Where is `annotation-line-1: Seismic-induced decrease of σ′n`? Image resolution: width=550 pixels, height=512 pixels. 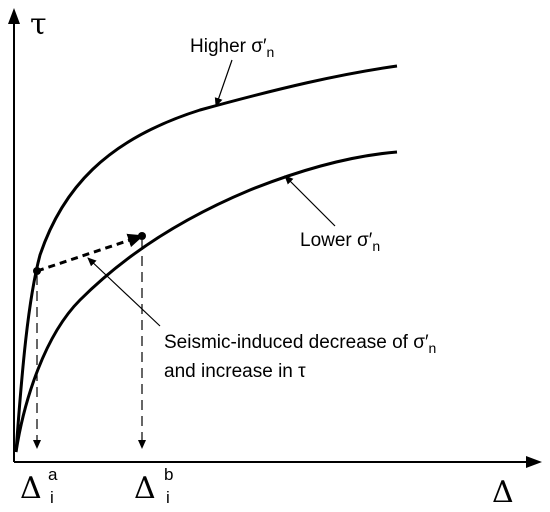
annotation-line-1: Seismic-induced decrease of σ′n is located at coordinates (300, 344).